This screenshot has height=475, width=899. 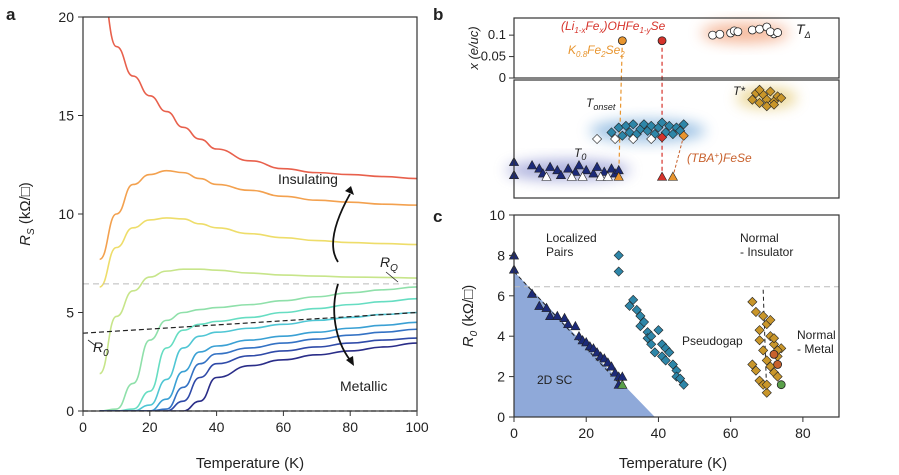 What do you see at coordinates (70, 411) in the screenshot?
I see `a-ytick-label: 0` at bounding box center [70, 411].